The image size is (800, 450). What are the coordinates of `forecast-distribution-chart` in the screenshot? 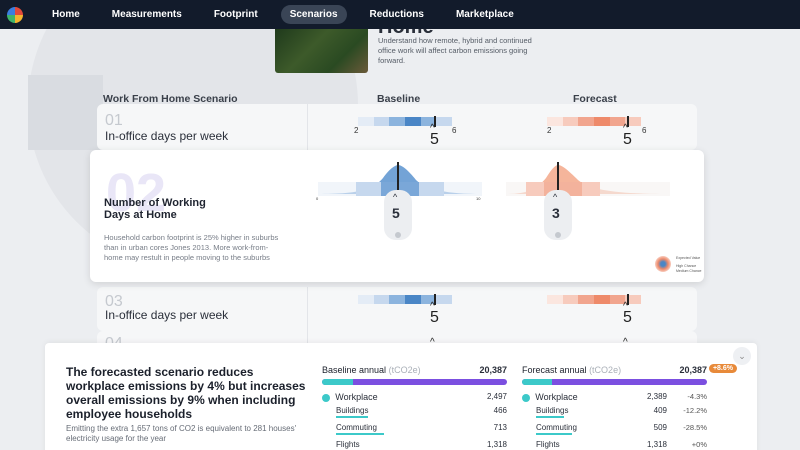 It's located at (588, 179).